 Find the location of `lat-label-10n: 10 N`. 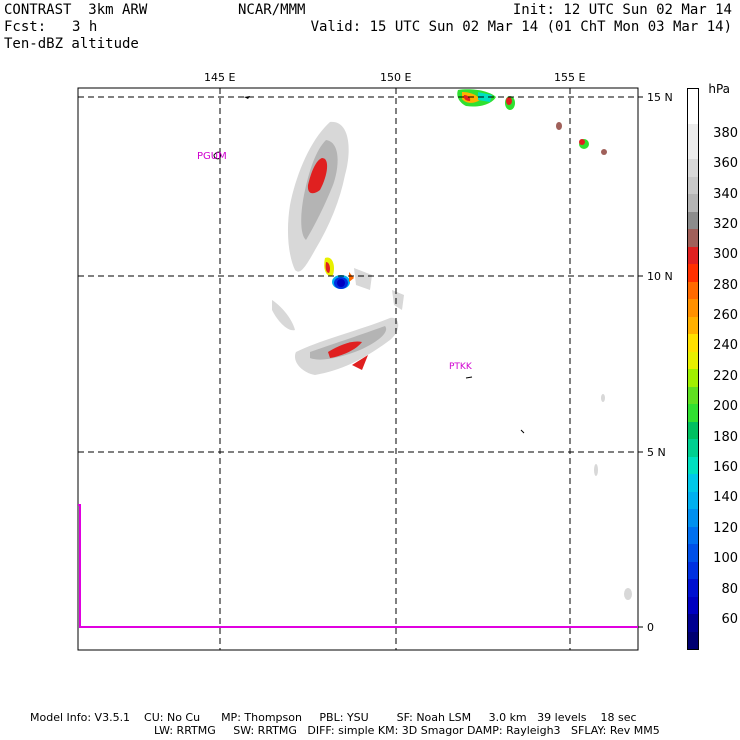

lat-label-10n: 10 N is located at coordinates (660, 276).